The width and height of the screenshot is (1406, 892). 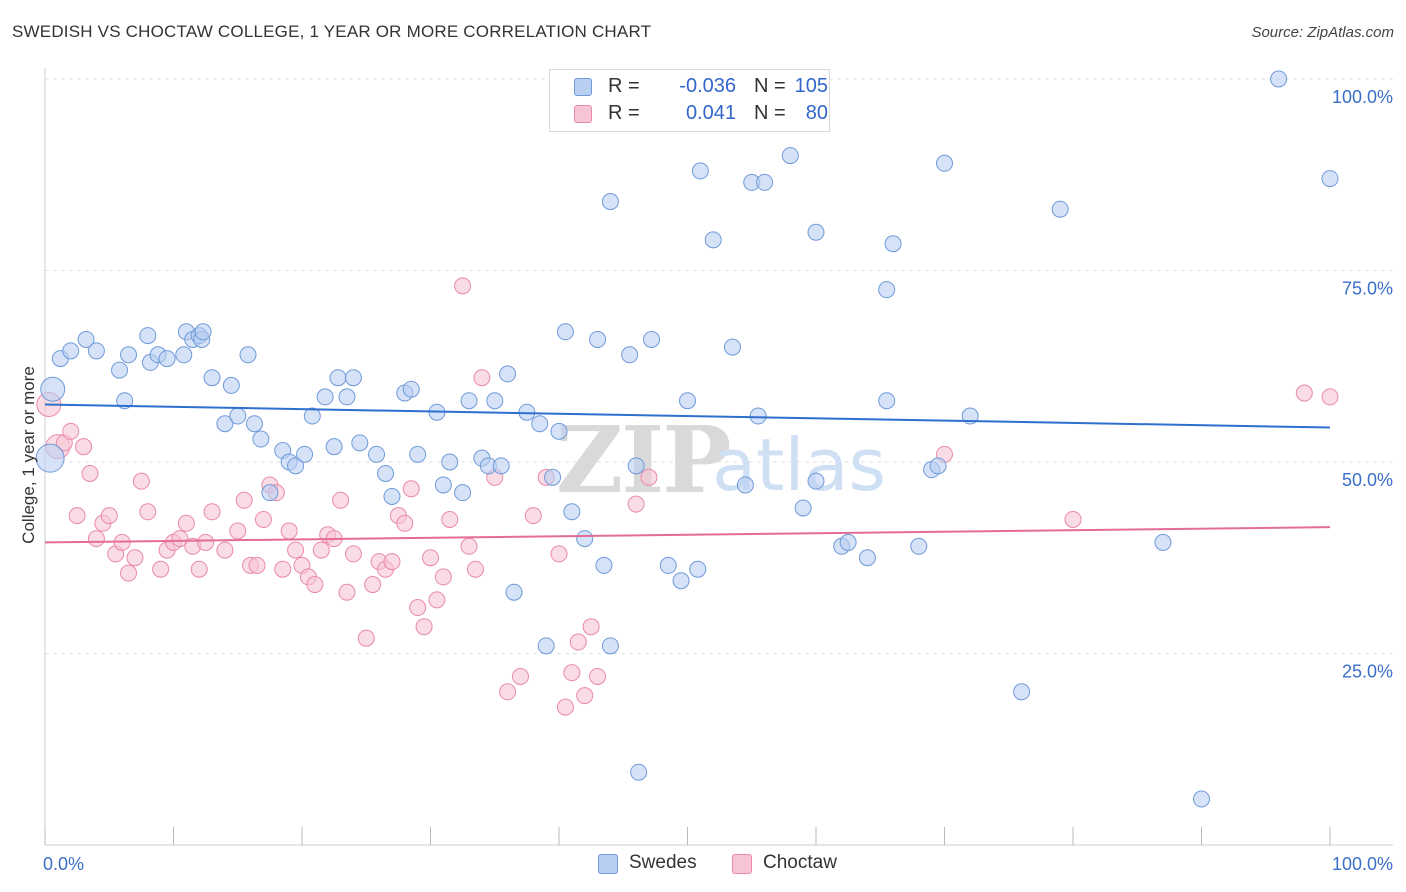 I want to click on trend-lines, so click(x=687, y=473).